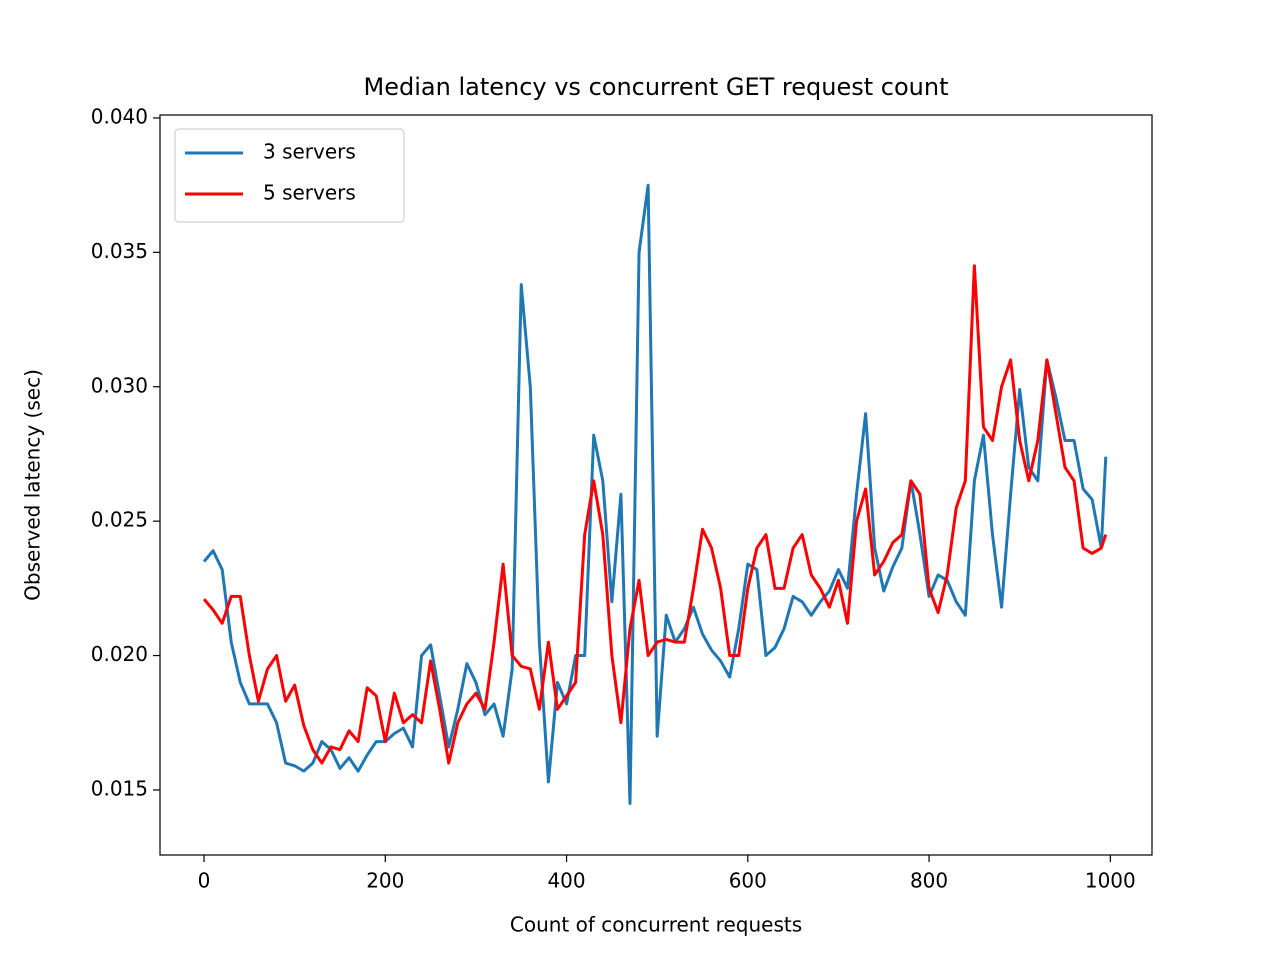  What do you see at coordinates (929, 881) in the screenshot?
I see `x-tick-label: 800` at bounding box center [929, 881].